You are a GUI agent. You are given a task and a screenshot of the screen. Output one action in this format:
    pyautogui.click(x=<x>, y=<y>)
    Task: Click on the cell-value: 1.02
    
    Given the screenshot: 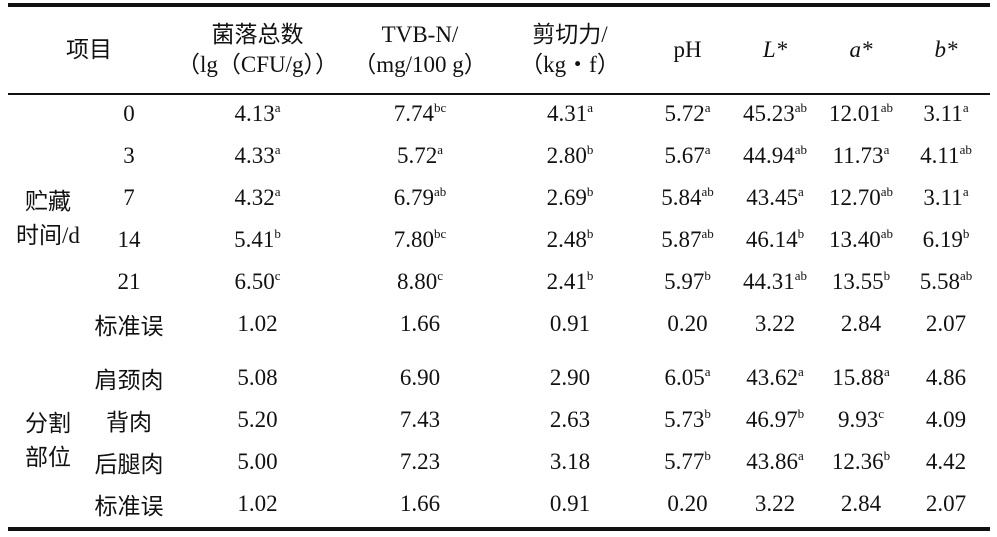 What is the action you would take?
    pyautogui.click(x=257, y=323)
    